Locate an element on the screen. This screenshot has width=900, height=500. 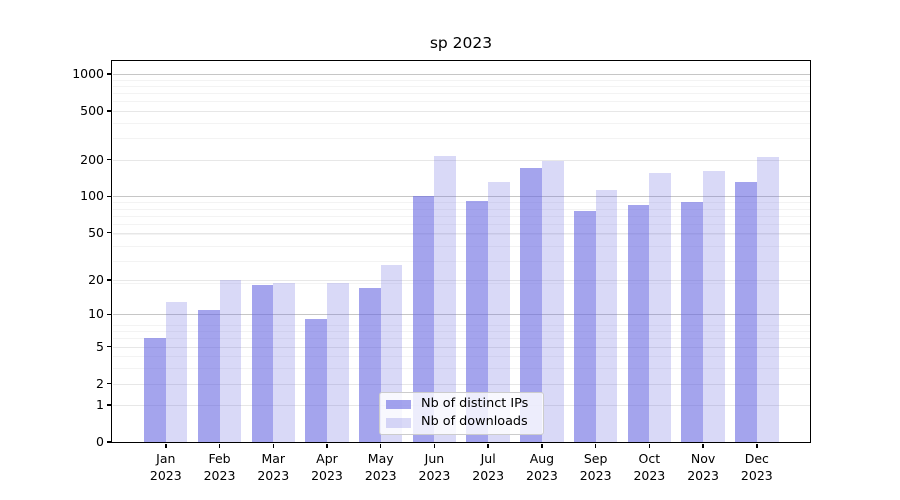
legend-item-downloads: Nb of downloads is located at coordinates (461, 423).